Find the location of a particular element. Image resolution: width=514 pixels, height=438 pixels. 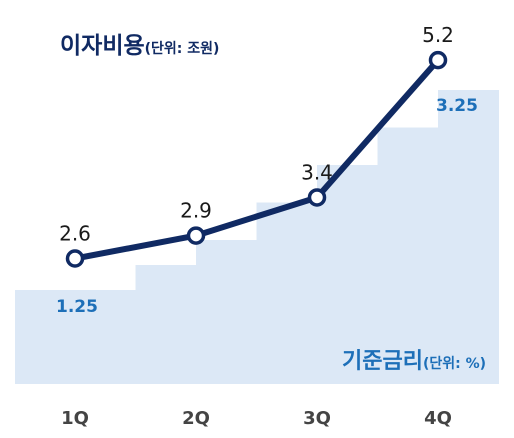

base-rate-label: 1.25 is located at coordinates (77, 307).